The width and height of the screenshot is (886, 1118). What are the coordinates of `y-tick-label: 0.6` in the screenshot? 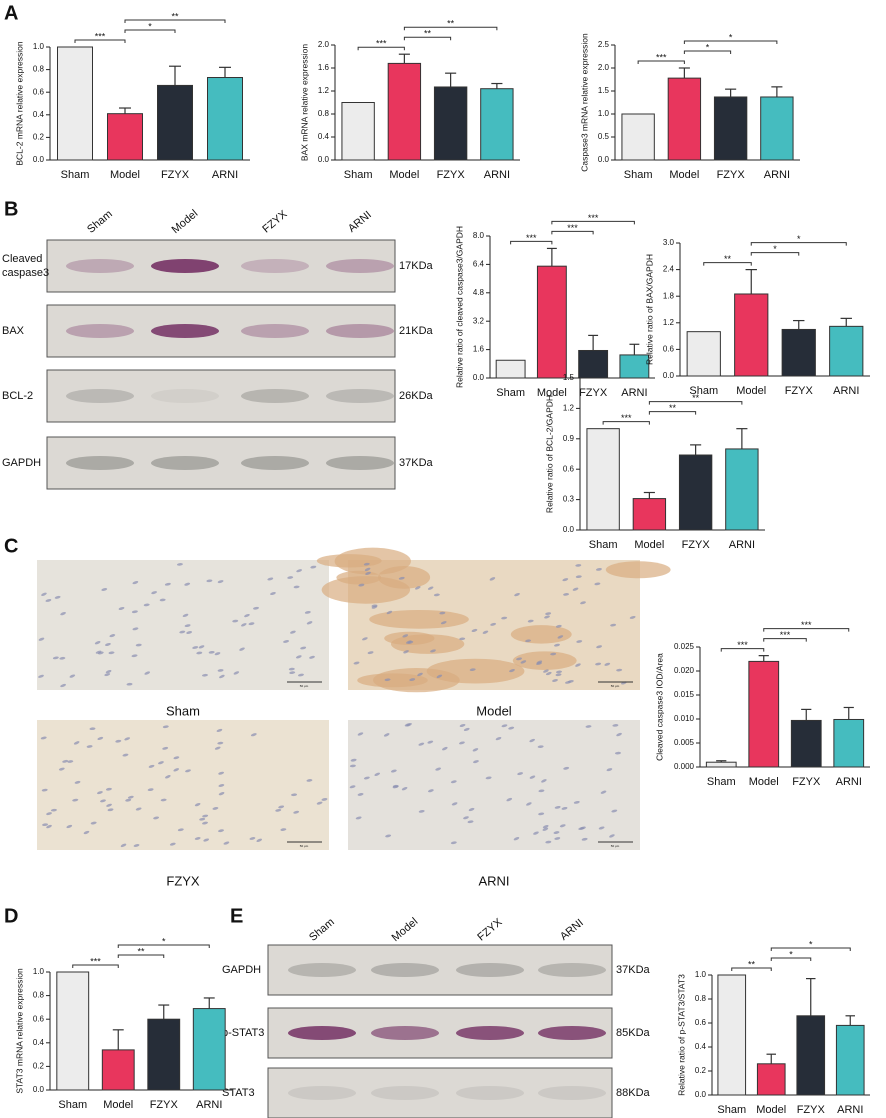 It's located at (39, 91).